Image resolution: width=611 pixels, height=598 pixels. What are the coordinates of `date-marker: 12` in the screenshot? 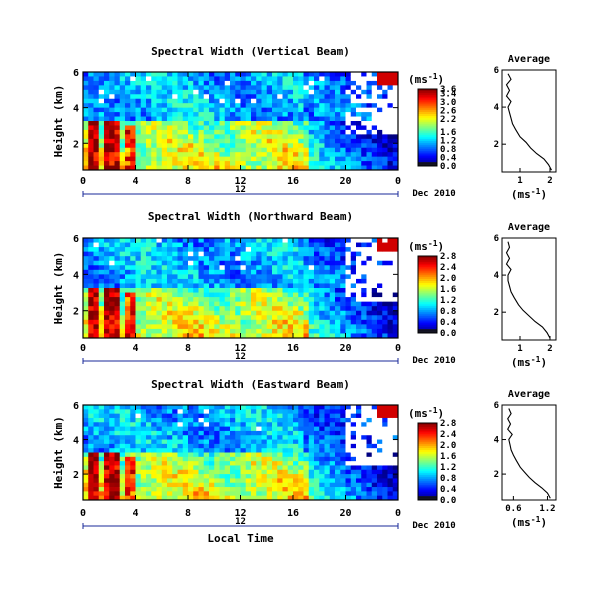 It's located at (240, 357).